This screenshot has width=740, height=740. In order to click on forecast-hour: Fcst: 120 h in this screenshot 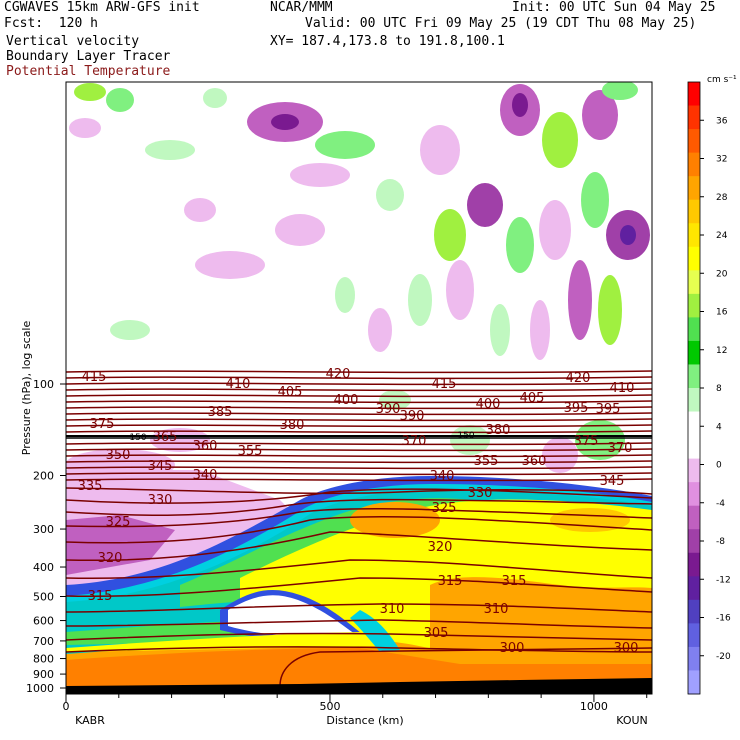, I will do `click(51, 23)`.